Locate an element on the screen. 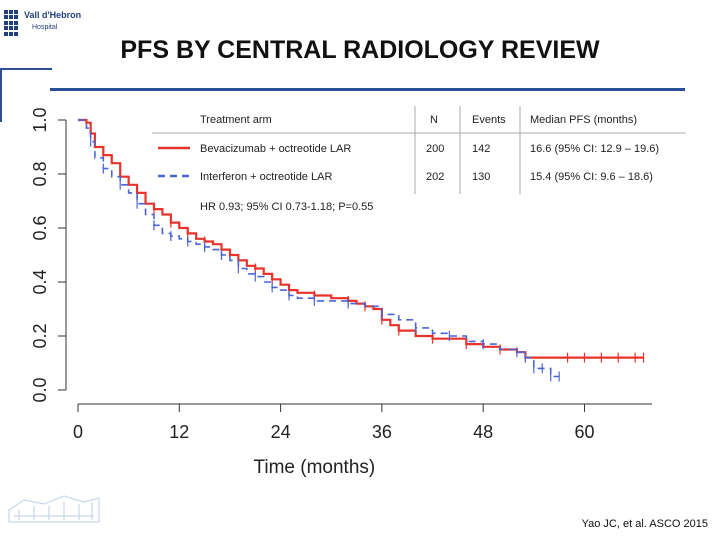 This screenshot has width=720, height=540. x-tick-label: 36 is located at coordinates (382, 432).